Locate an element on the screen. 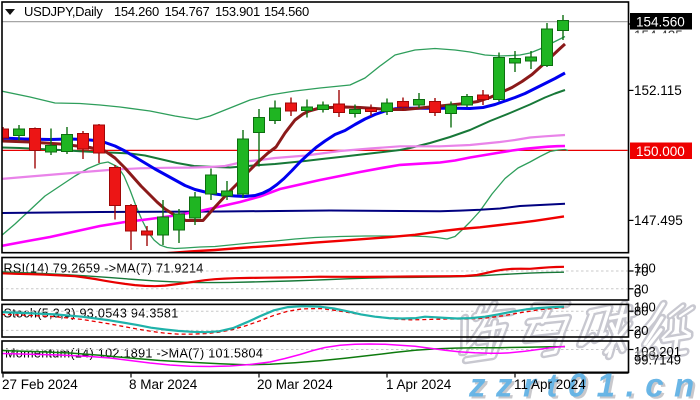 The width and height of the screenshot is (700, 400). svg-text: USDJPY,Daily is located at coordinates (63, 11).